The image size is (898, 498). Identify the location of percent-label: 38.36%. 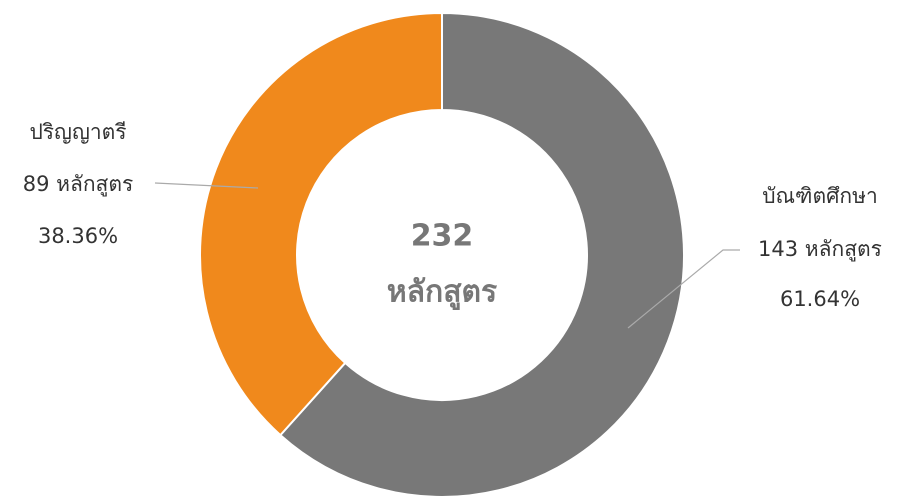
(78, 236).